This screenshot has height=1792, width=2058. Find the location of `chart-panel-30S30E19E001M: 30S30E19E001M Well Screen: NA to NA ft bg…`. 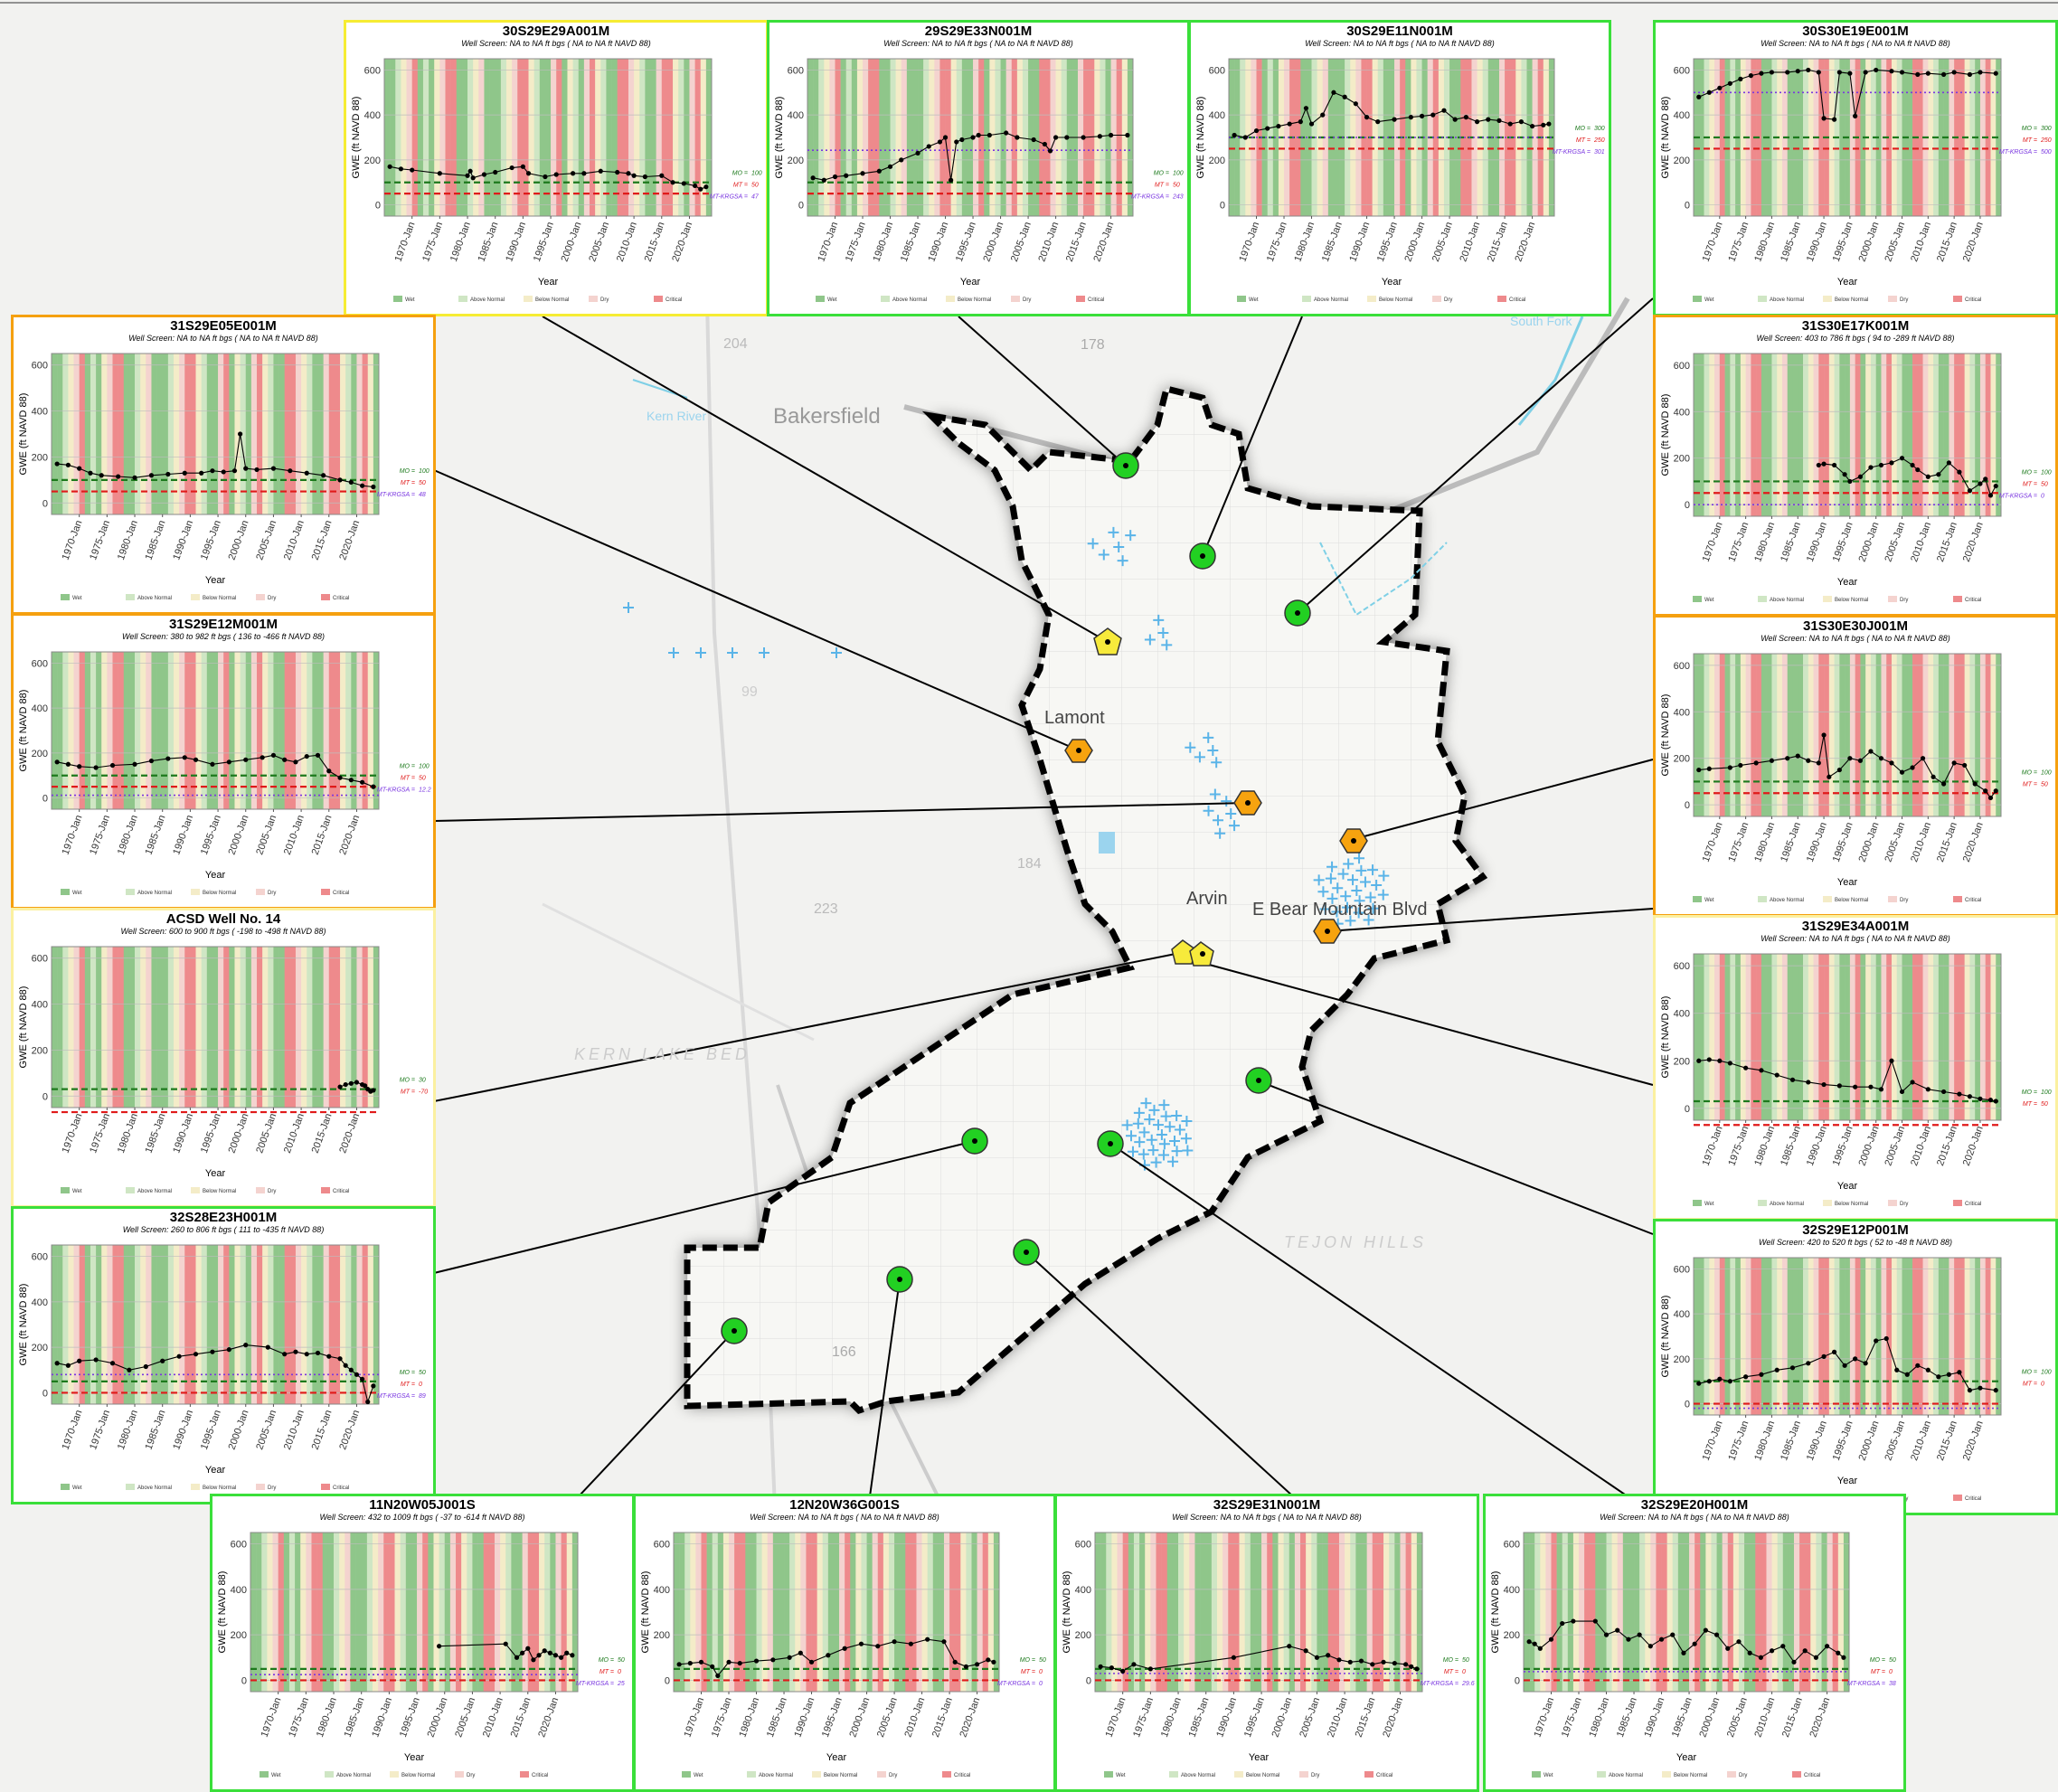

chart-panel-30S30E19E001M: 30S30E19E001M Well Screen: NA to NA ft bg… is located at coordinates (1855, 168).